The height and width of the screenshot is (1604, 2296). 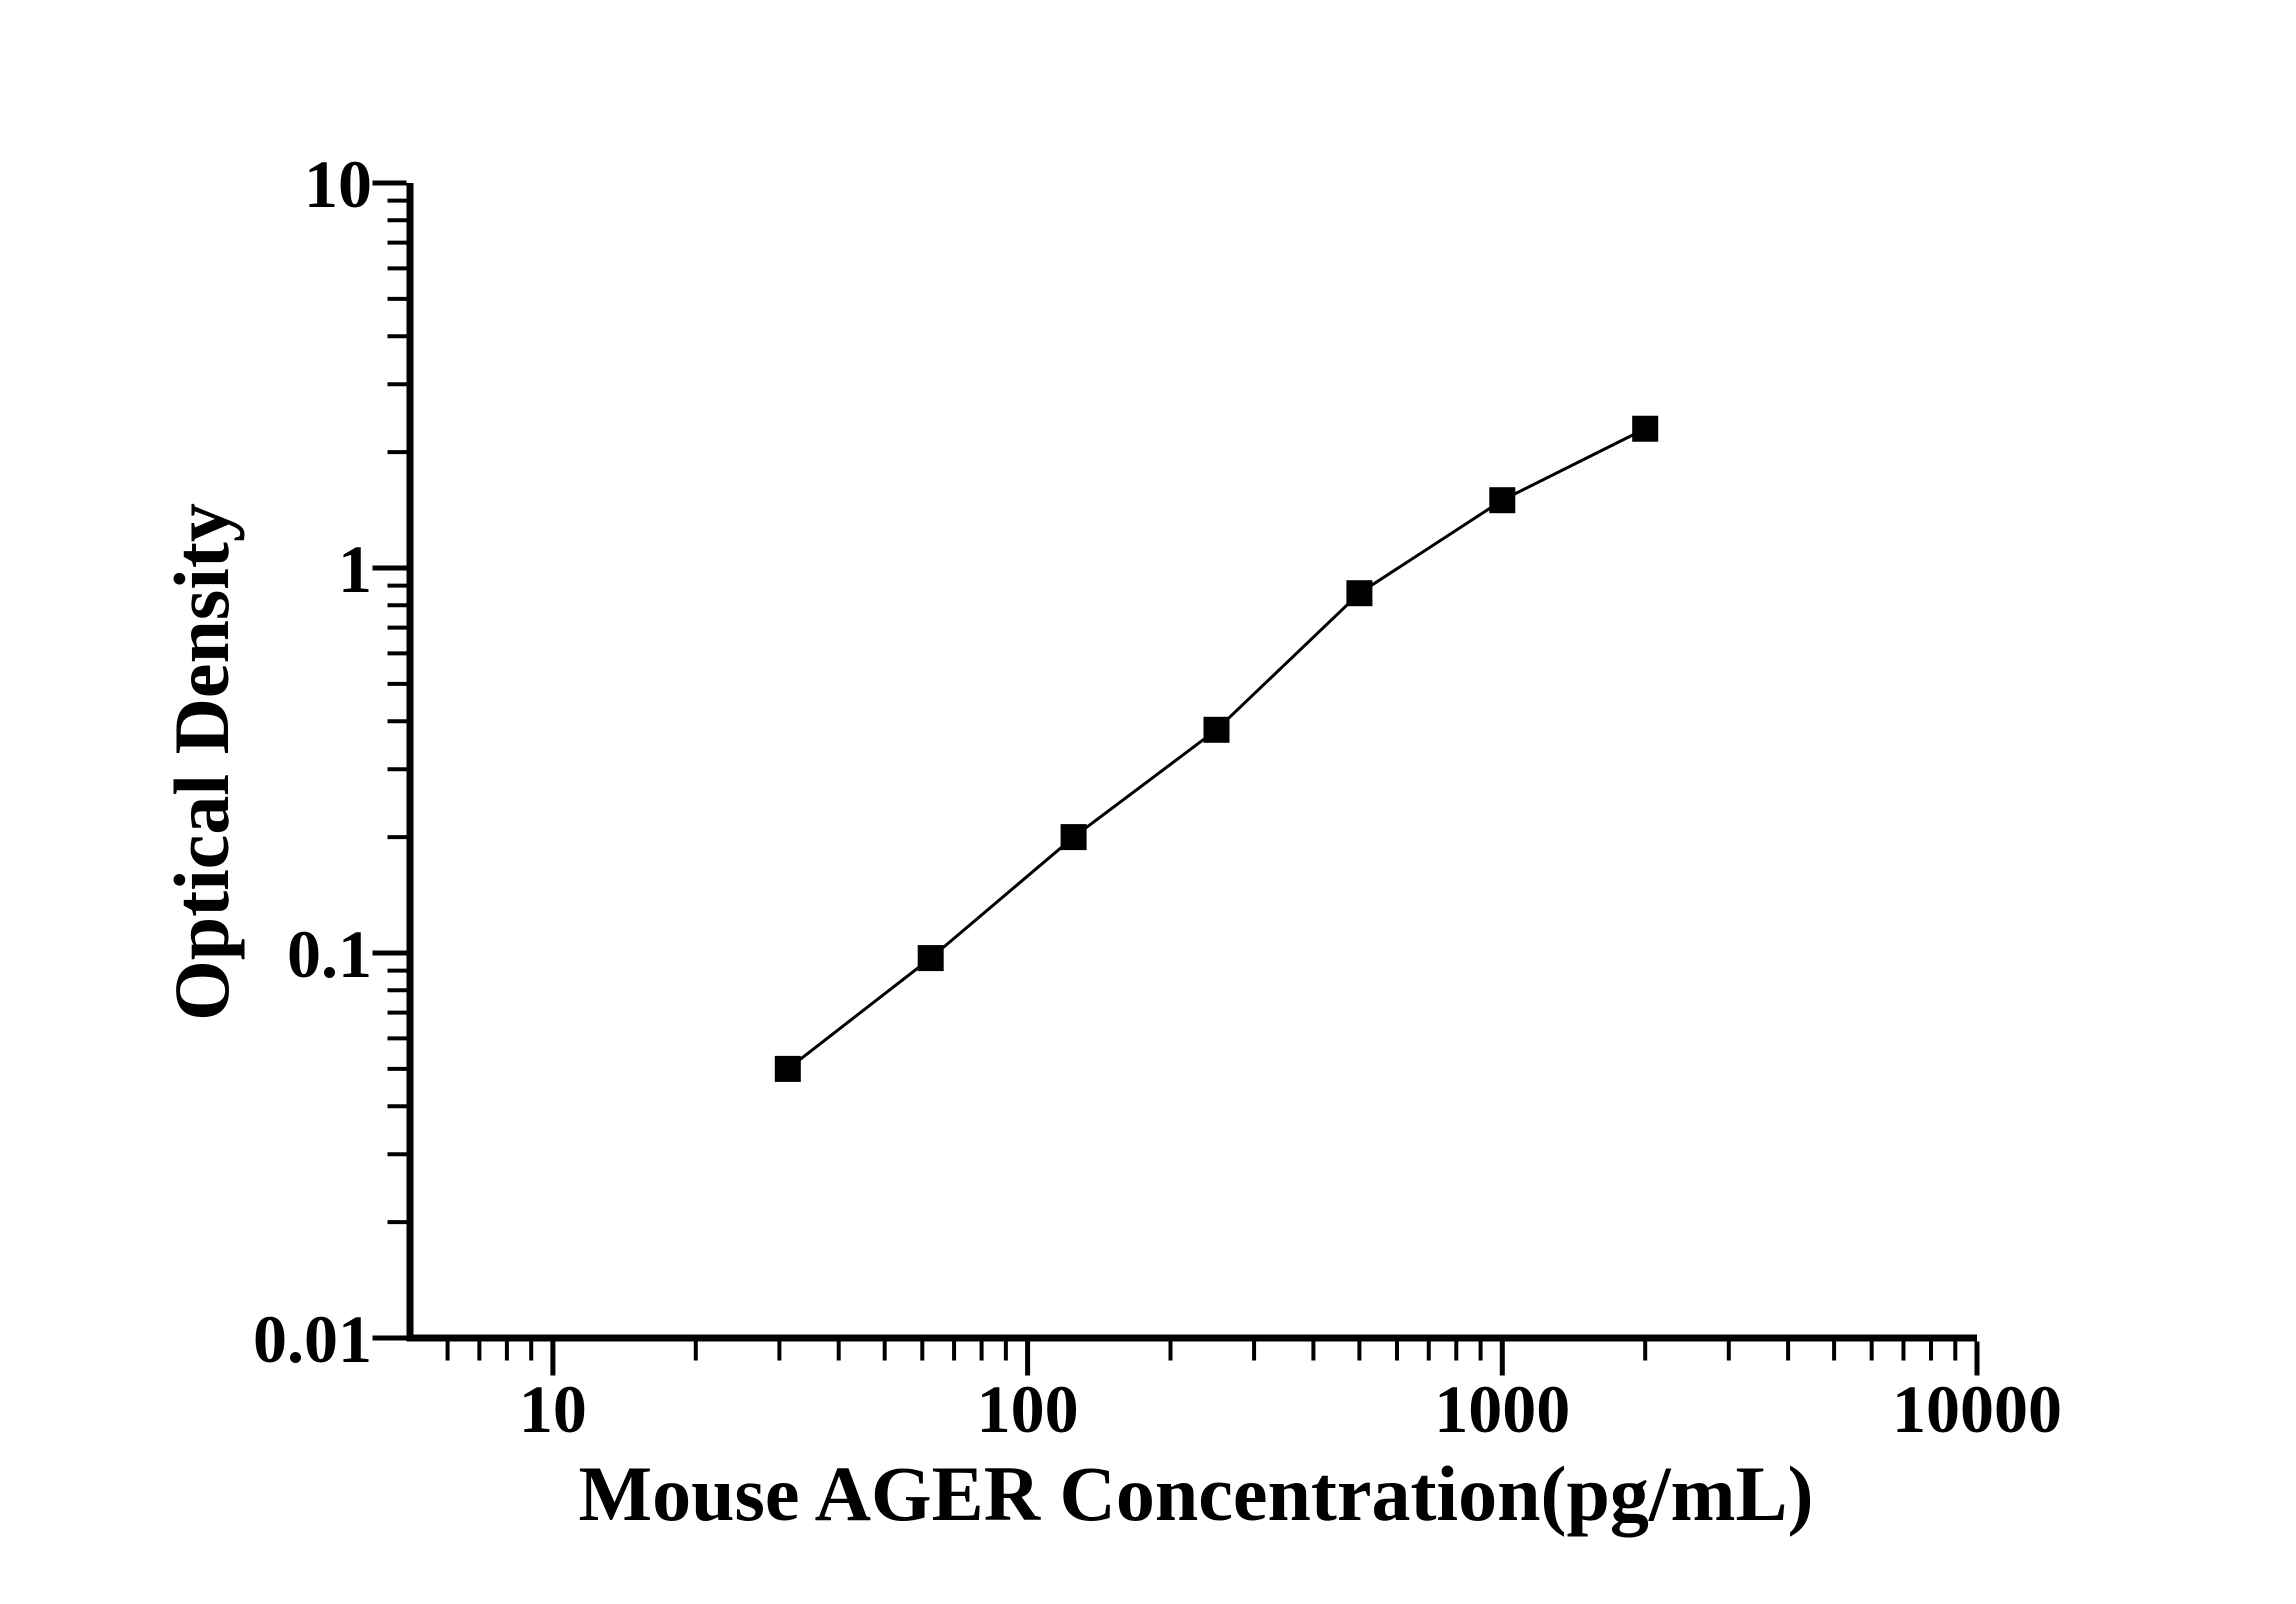 What do you see at coordinates (338, 184) in the screenshot?
I see `y-axis-tick-label: 10` at bounding box center [338, 184].